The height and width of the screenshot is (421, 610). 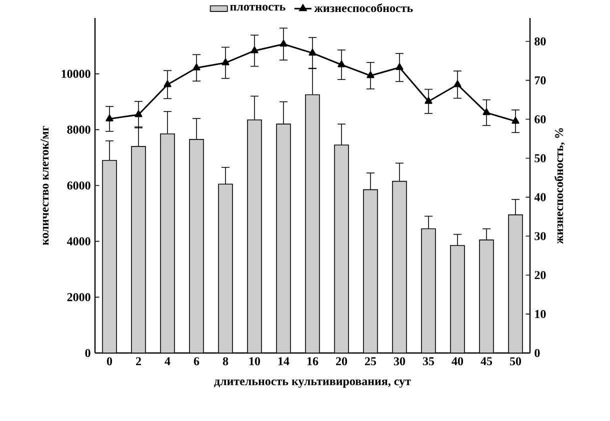 I want to click on x-axis-title: длительность культивирования, сут, so click(x=312, y=384).